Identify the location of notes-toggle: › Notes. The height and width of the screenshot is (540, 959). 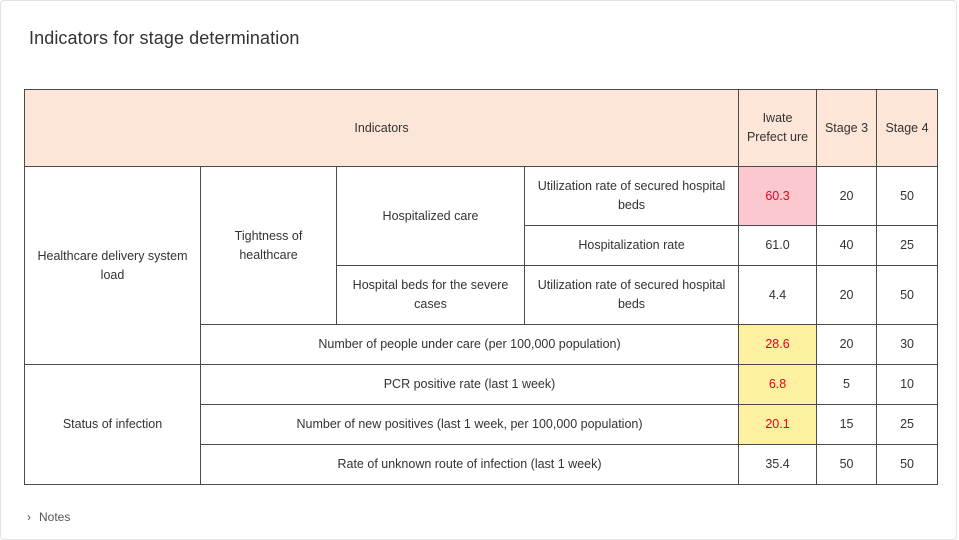
(48, 517).